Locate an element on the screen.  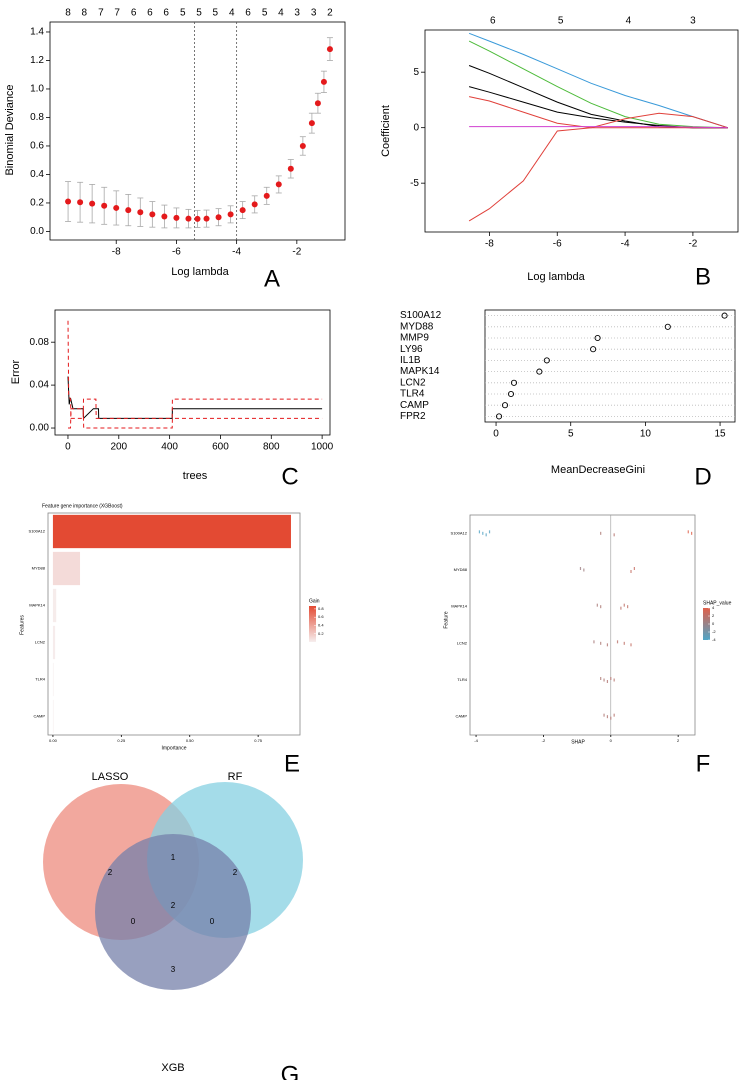
category-label: MAPK14 is located at coordinates (459, 606).